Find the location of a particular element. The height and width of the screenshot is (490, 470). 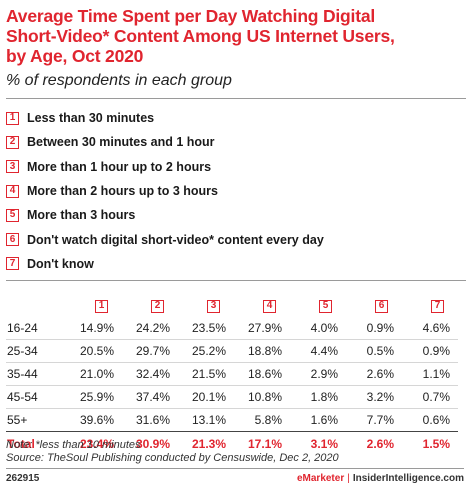

brand-footer: eMarketer | InsiderIntelligence.com is located at coordinates (380, 478).